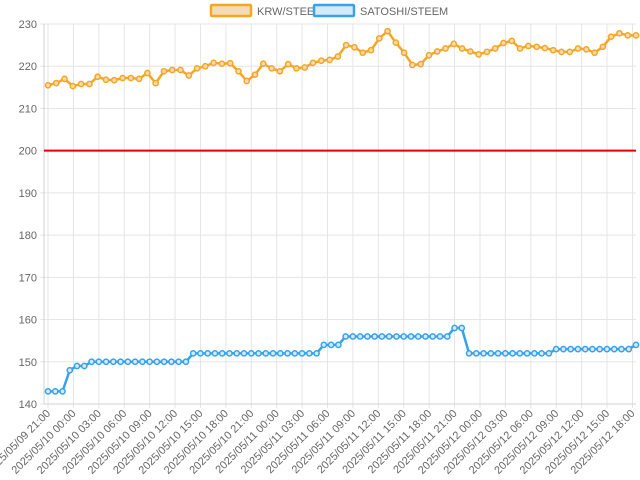 This screenshot has height=480, width=640. I want to click on chart-legend: KRW/STEEM SATOSHI/STEEM, so click(328, 10).